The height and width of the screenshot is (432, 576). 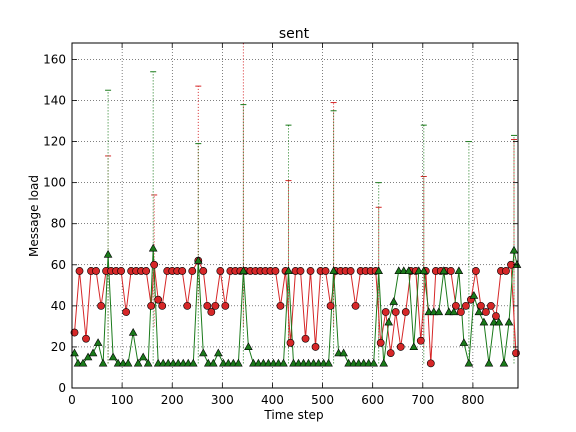 I want to click on x-tick-label: 700, so click(x=422, y=400).